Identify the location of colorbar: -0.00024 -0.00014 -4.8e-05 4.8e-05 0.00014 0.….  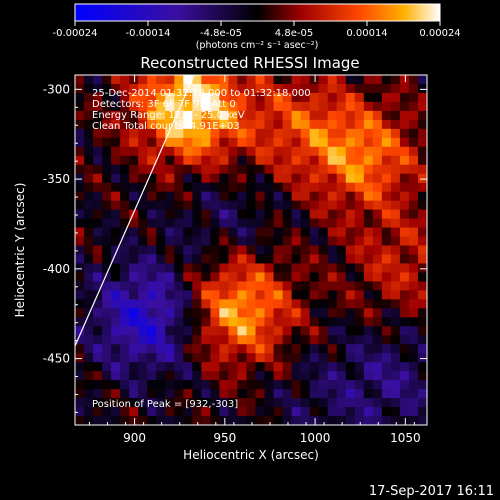
(257, 27).